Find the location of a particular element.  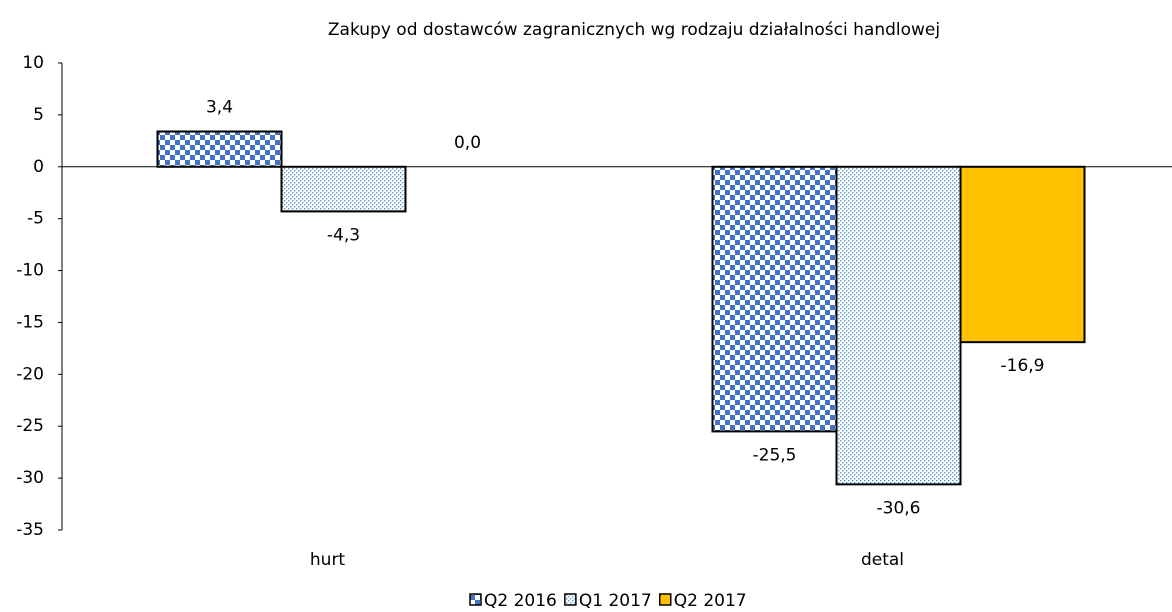

data-label: 0,0 is located at coordinates (467, 143).